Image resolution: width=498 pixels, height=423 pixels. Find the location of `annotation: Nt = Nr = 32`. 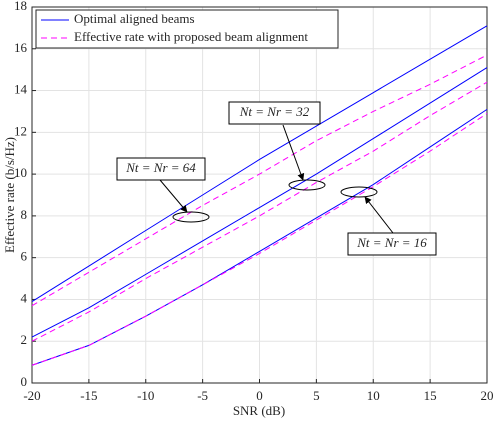

annotation: Nt = Nr = 32 is located at coordinates (274, 111).